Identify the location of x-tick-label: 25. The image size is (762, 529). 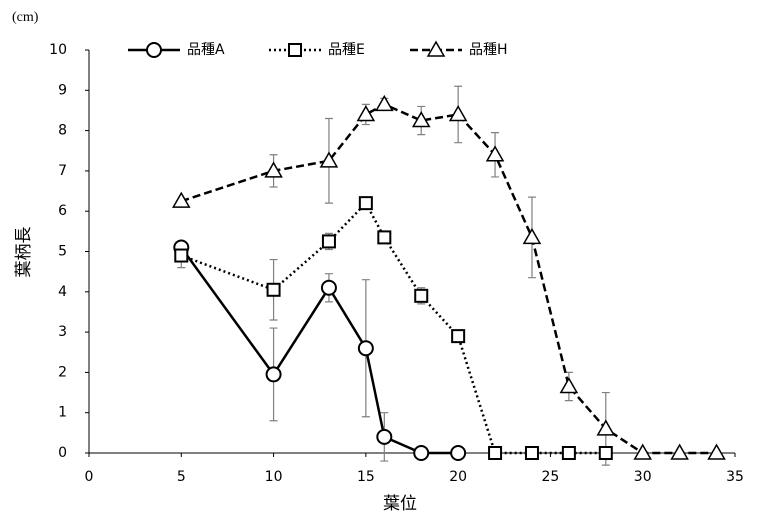
(551, 477).